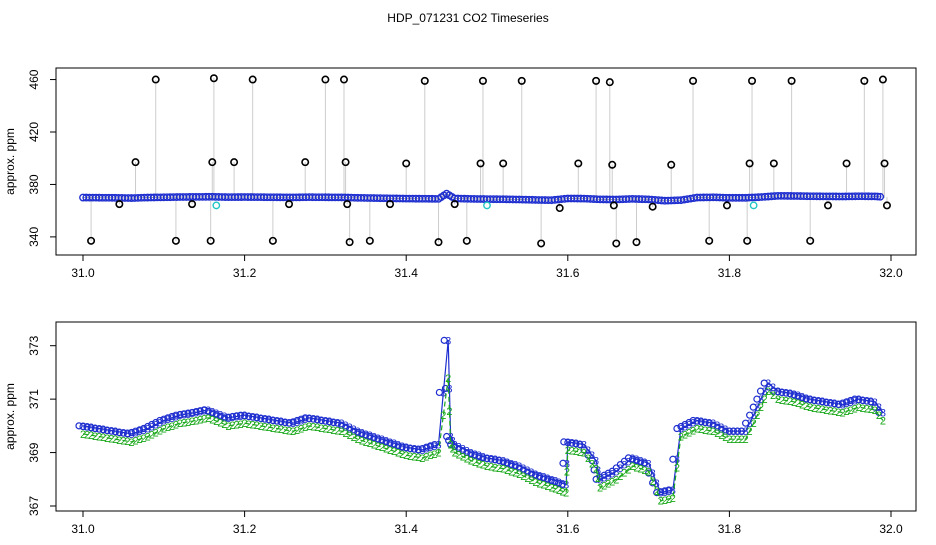 The height and width of the screenshot is (545, 936). I want to click on x-tick-label: 31.2, so click(245, 529).